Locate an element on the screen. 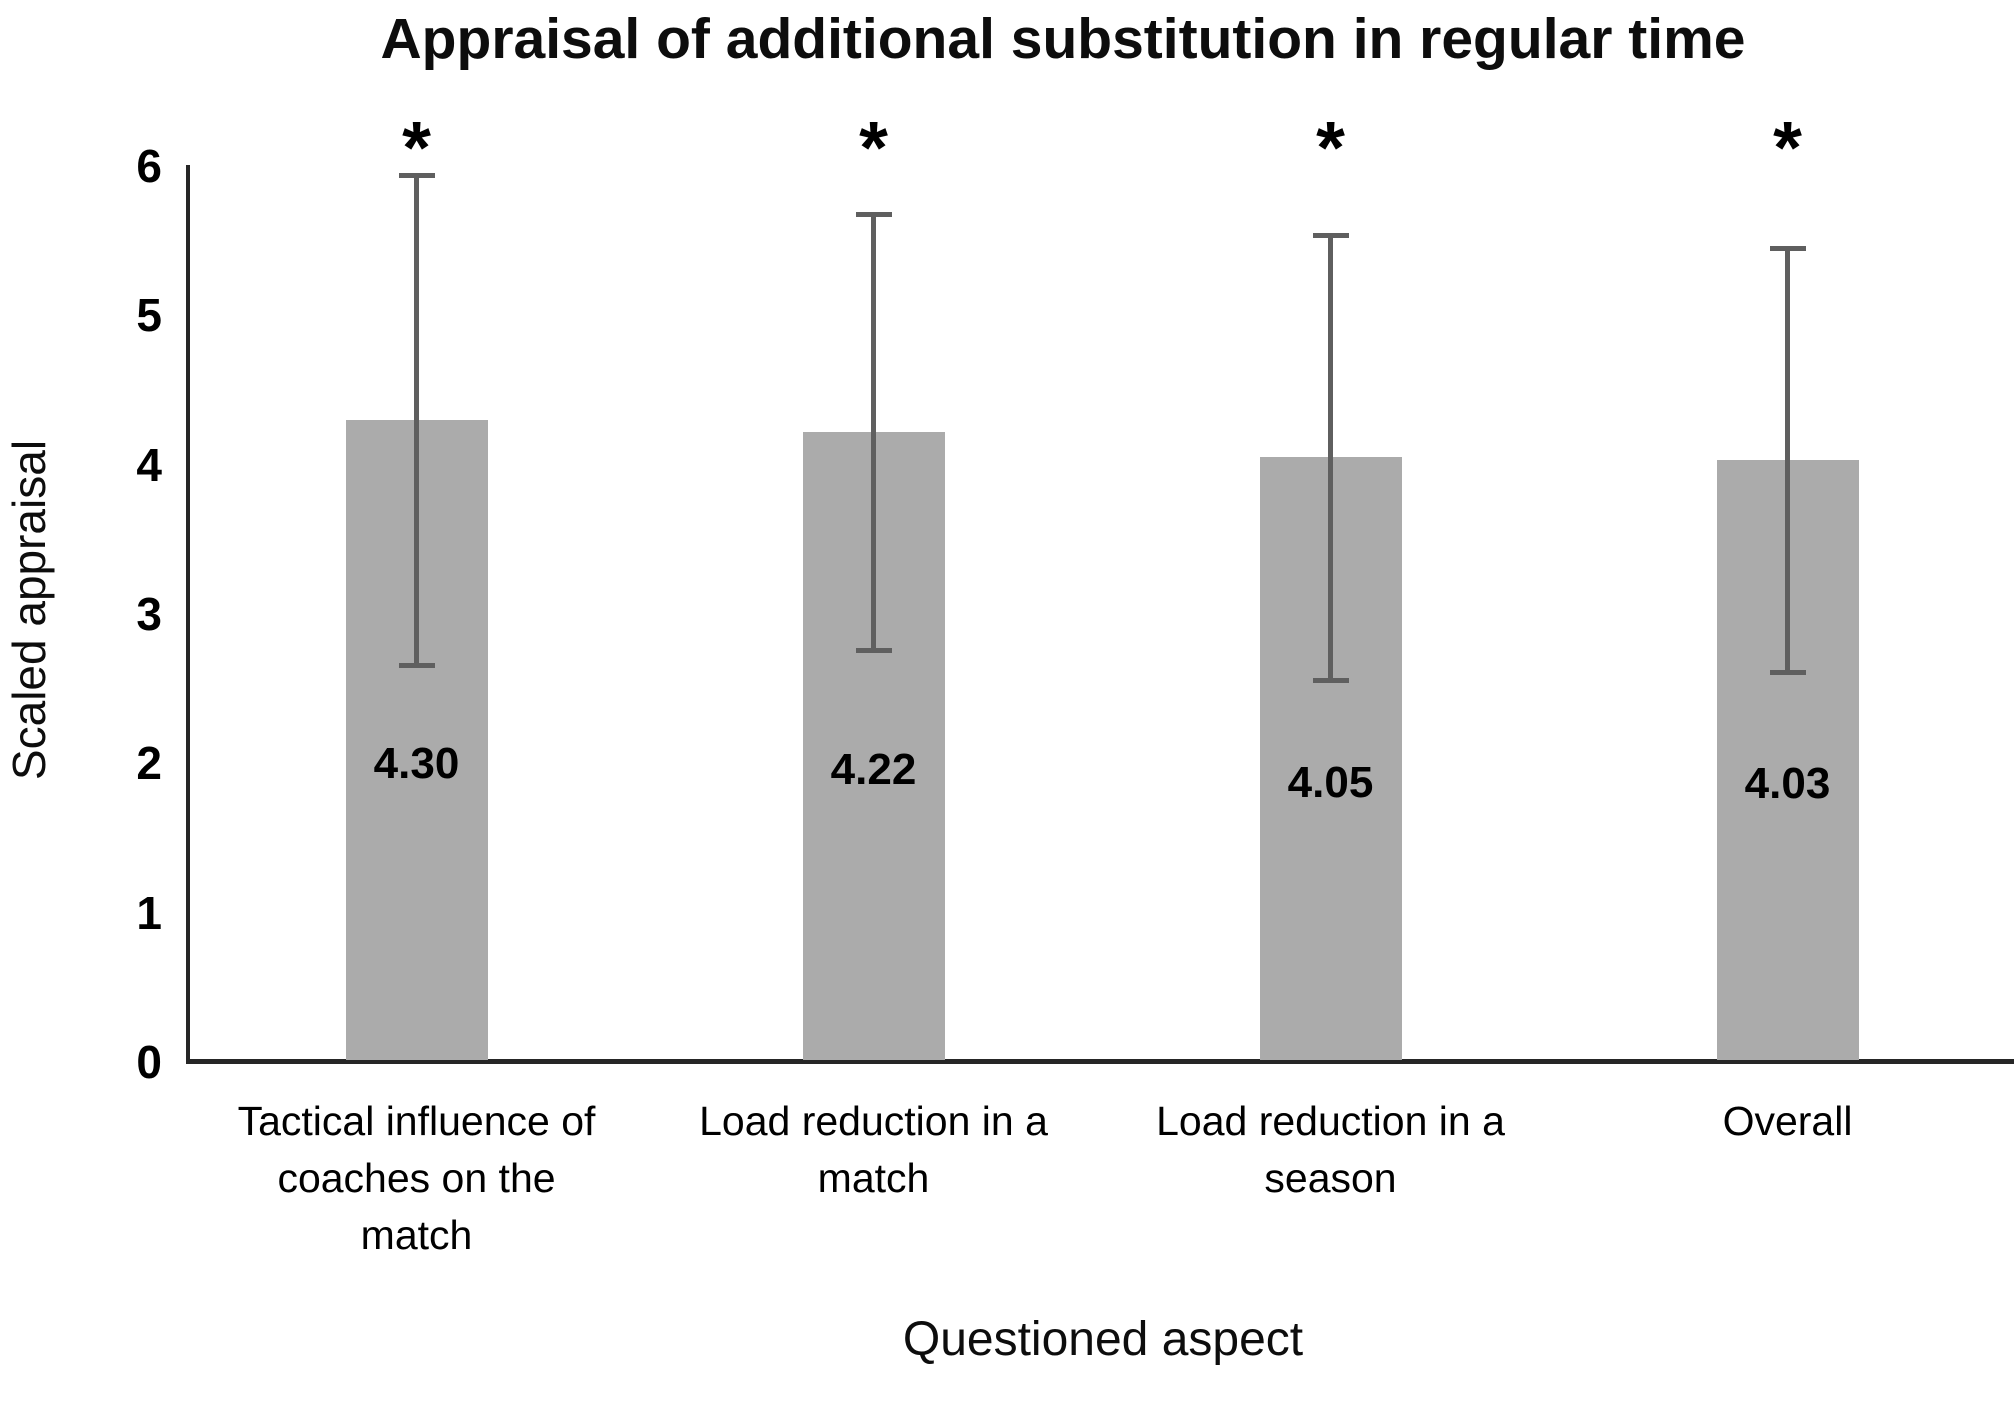  x-category-label-line: coaches on the is located at coordinates (416, 1178).